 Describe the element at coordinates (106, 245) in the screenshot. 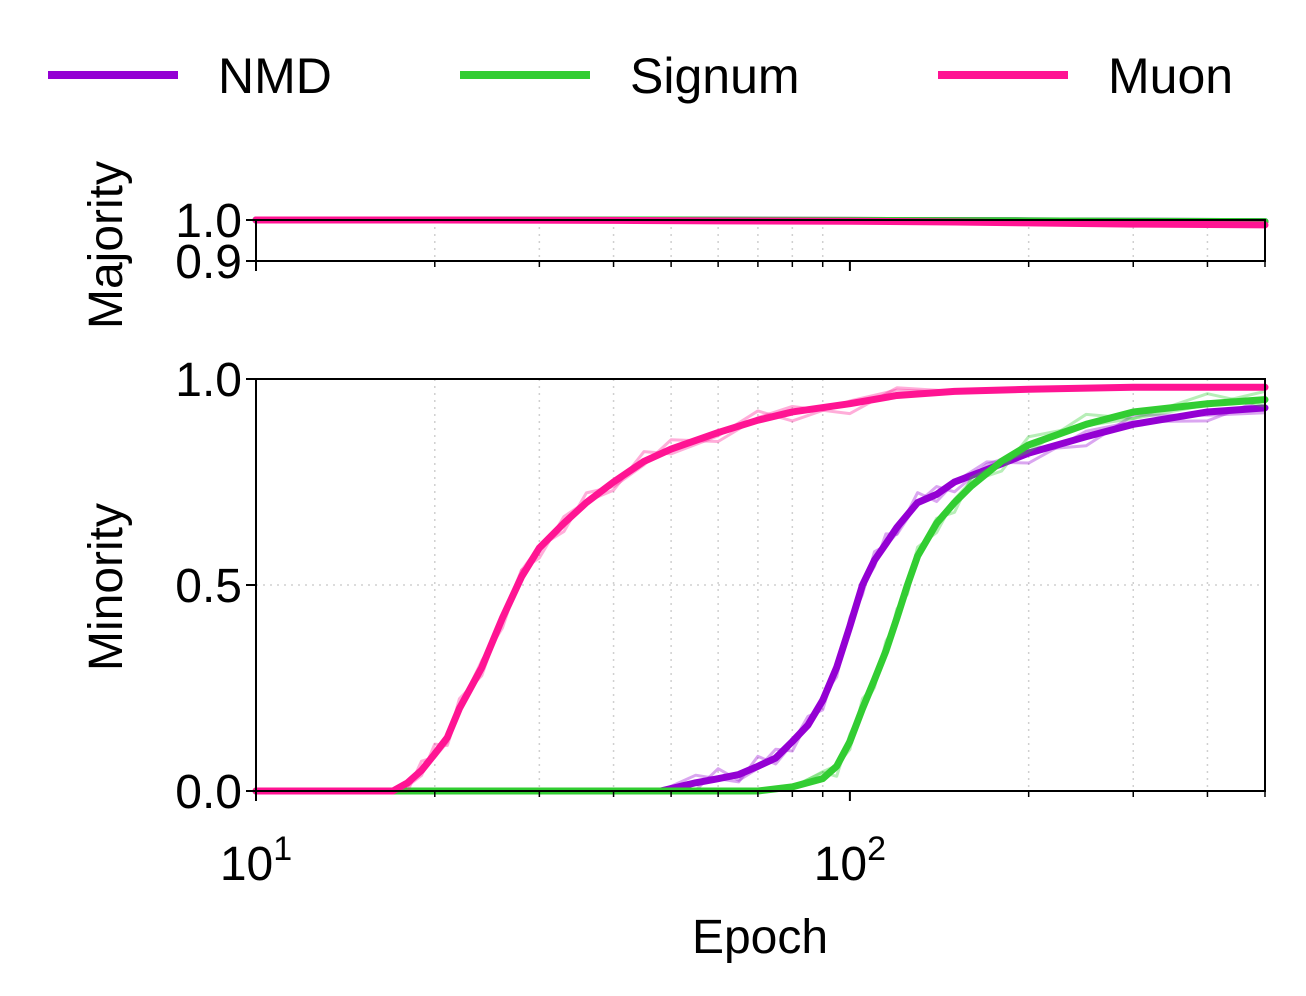

I see `majority-y-label: Majority` at that location.